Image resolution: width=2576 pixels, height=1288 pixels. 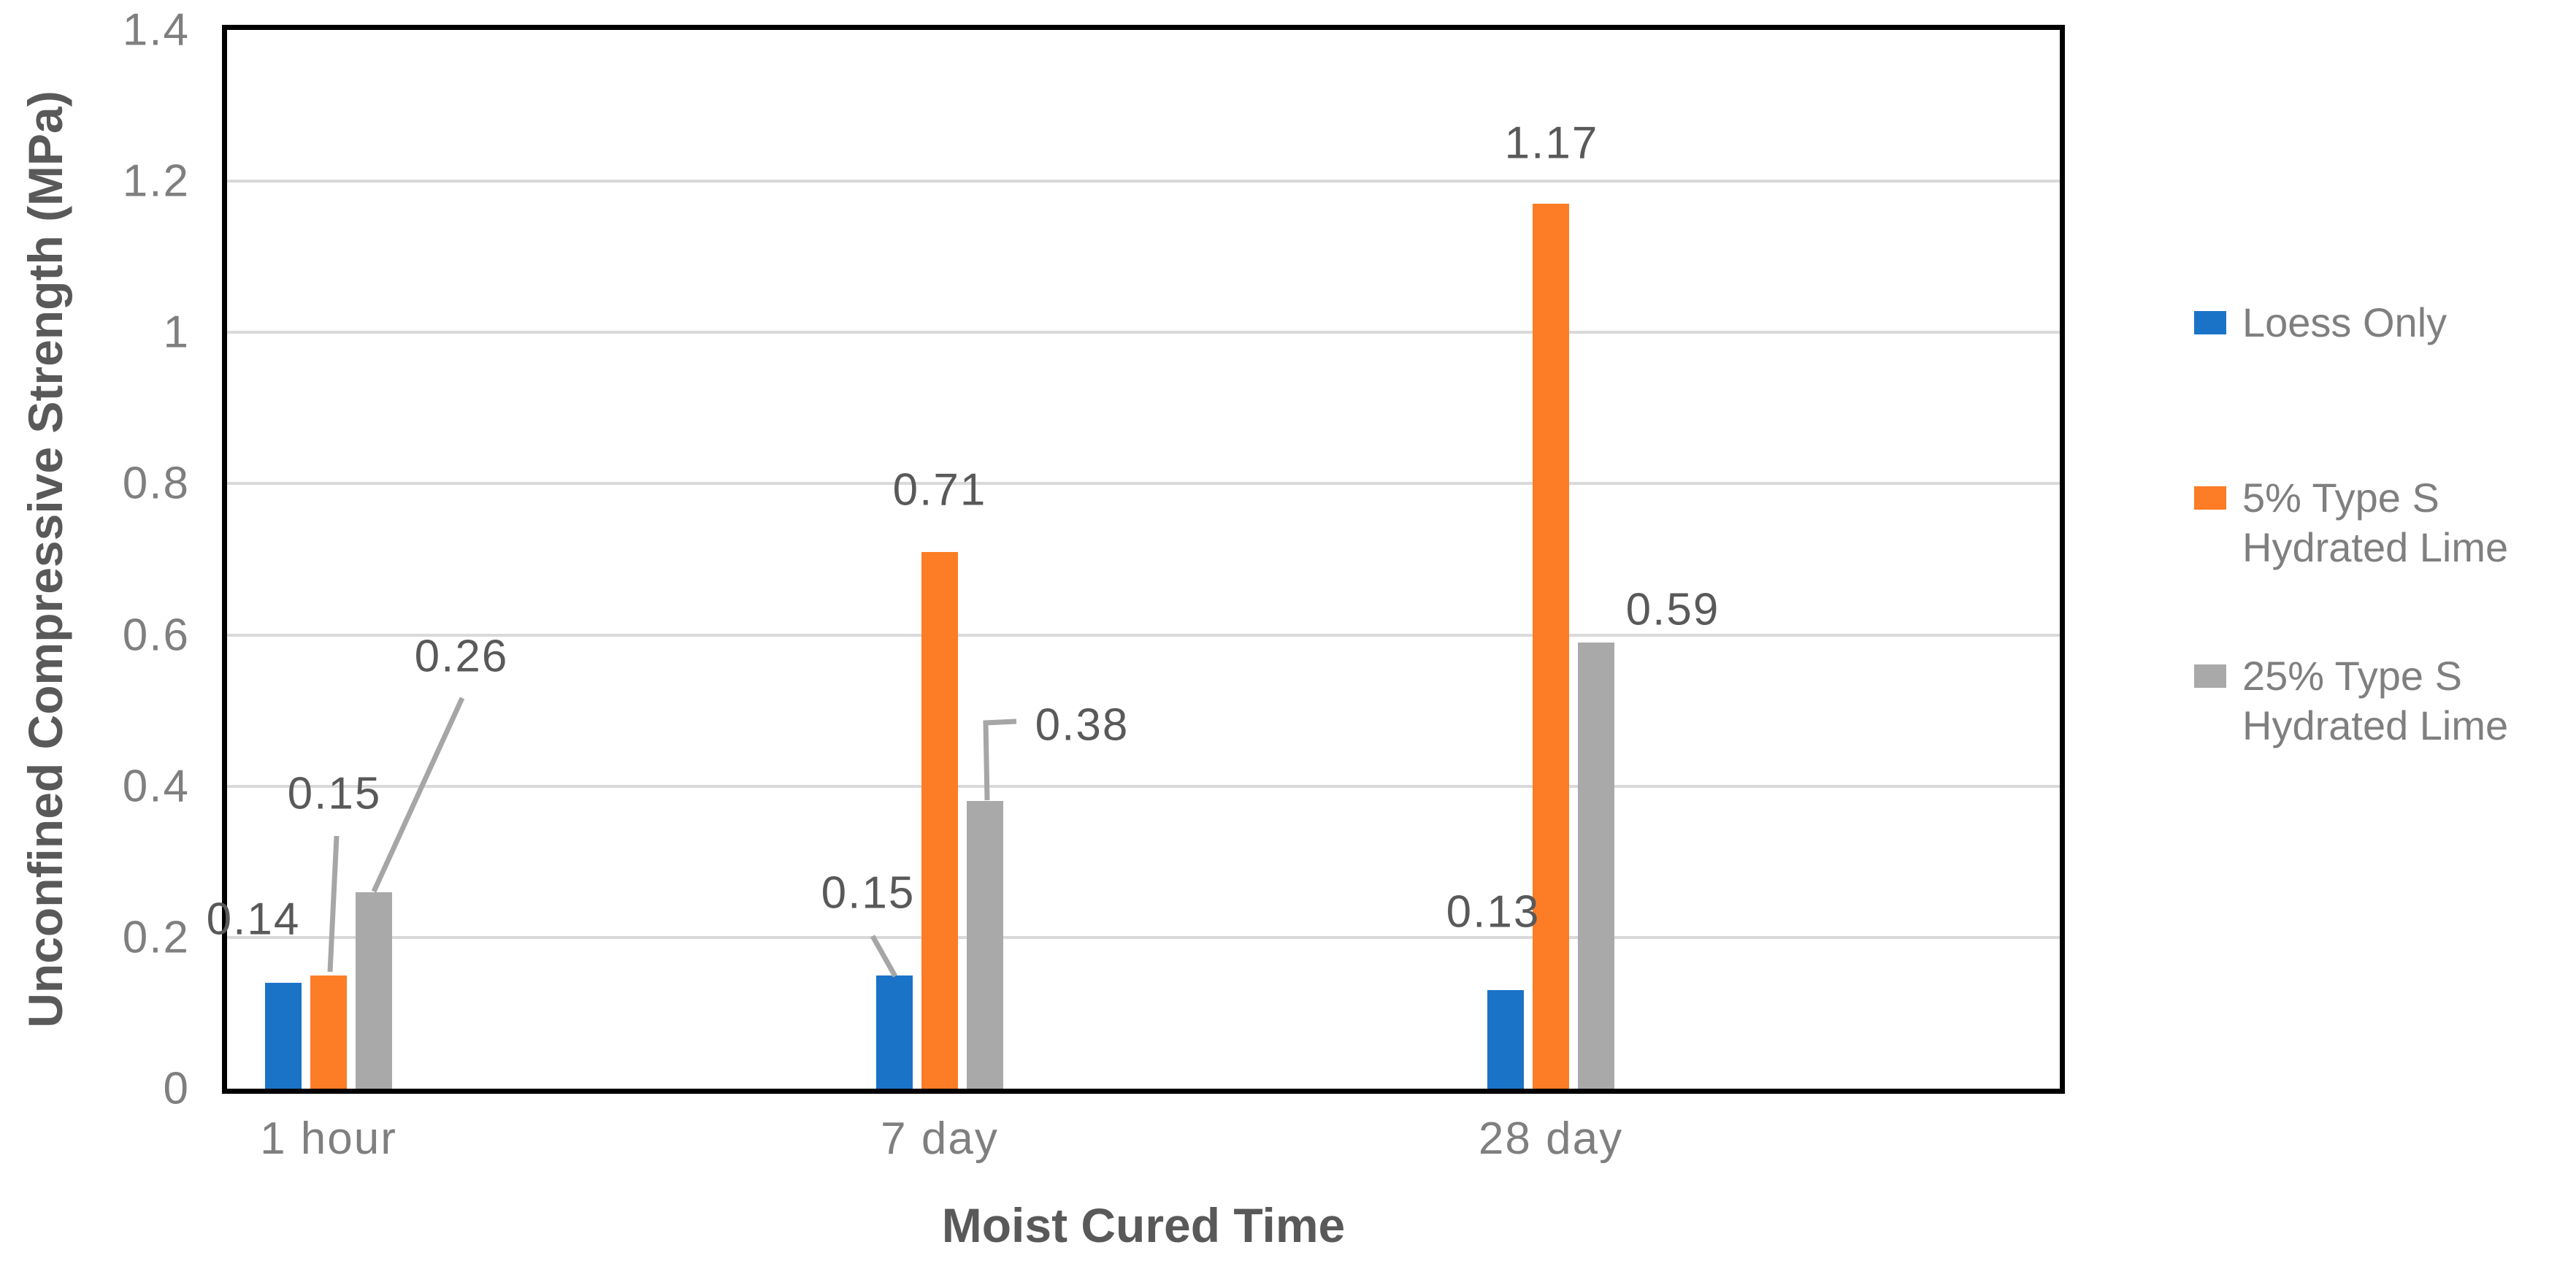 What do you see at coordinates (176, 332) in the screenshot?
I see `y-tick-1: 1` at bounding box center [176, 332].